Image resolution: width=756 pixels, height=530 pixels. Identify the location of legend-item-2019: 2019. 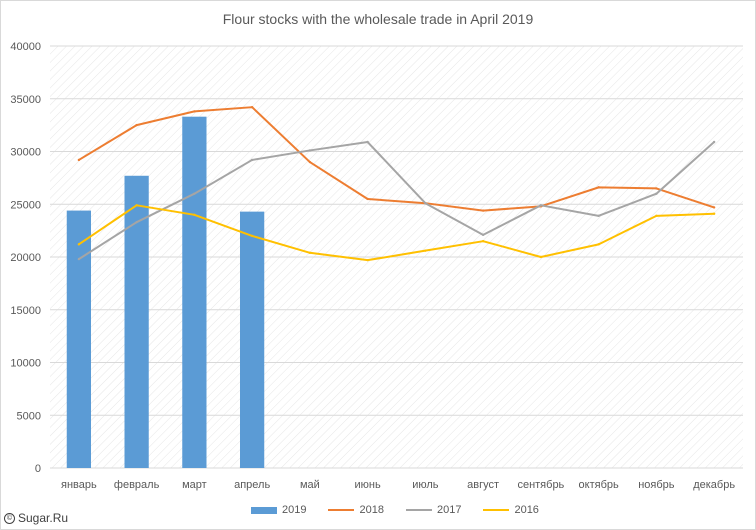
(278, 510).